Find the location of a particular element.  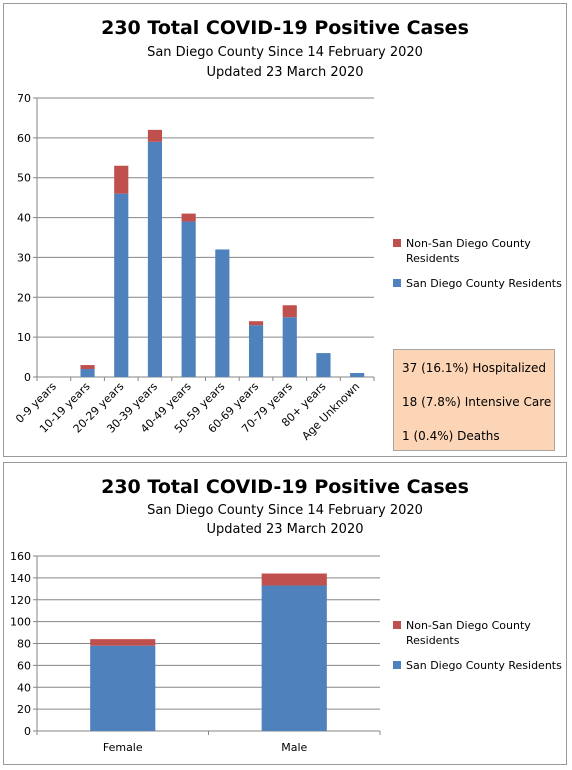

y-tick-label-140: 140 is located at coordinates (20, 578).